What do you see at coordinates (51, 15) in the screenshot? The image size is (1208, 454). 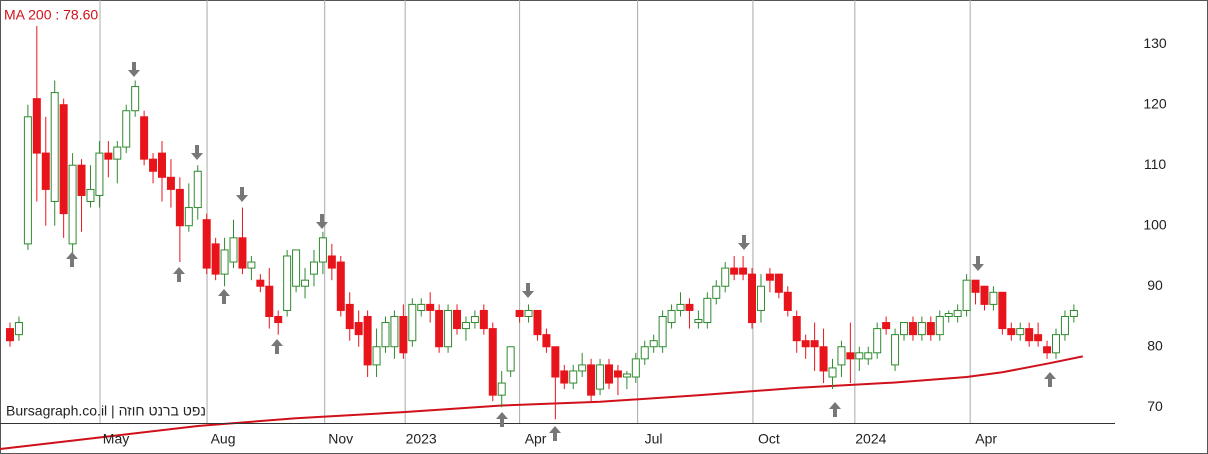 I see `ma-legend: MA 200 : 78.60` at bounding box center [51, 15].